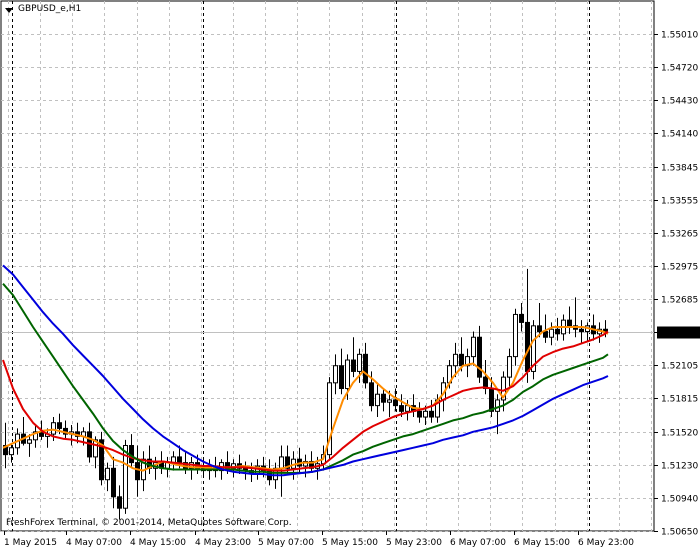  I want to click on y-tick-label: 1.54430, so click(679, 102).